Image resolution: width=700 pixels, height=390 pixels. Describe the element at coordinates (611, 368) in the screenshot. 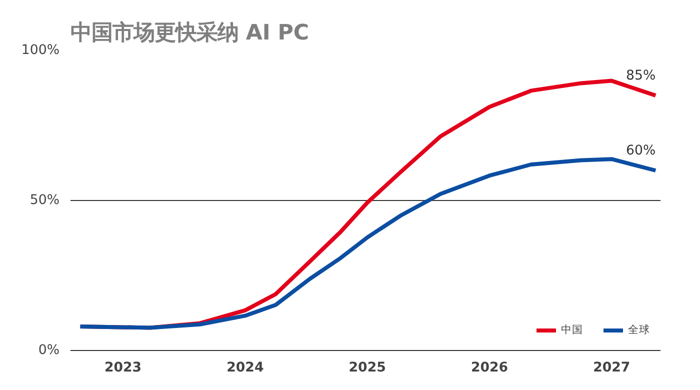

I see `x-tick-label: 2027` at that location.